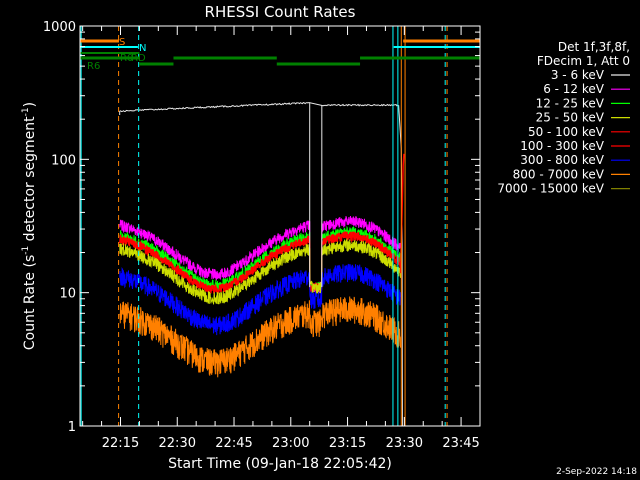 Image resolution: width=640 pixels, height=480 pixels. Describe the element at coordinates (142, 48) in the screenshot. I see `flag-label-n: N` at that location.